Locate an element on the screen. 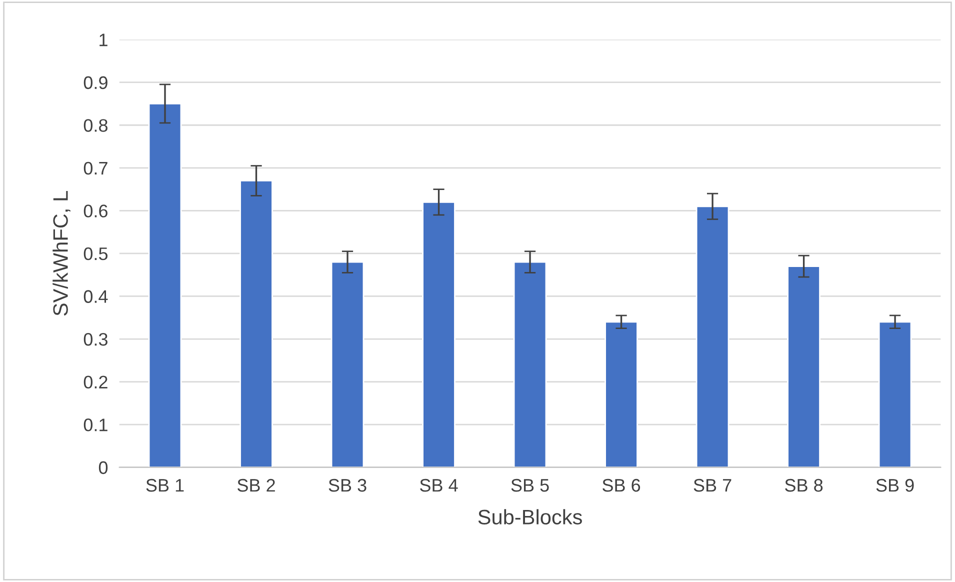 The height and width of the screenshot is (582, 955). y-tick-label: 0 is located at coordinates (103, 467).